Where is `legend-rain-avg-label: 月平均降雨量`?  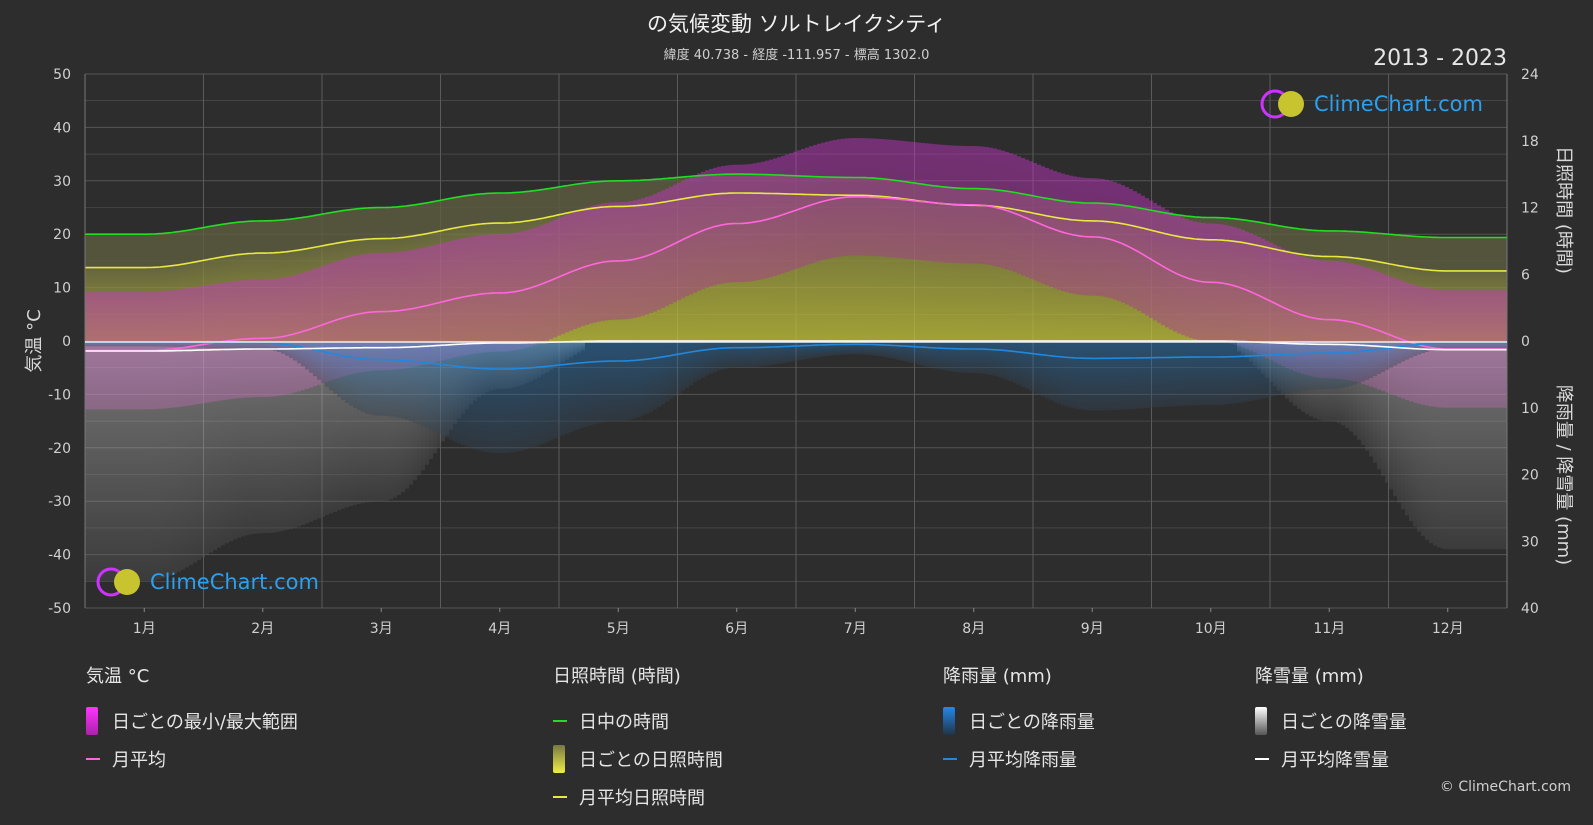
legend-rain-avg-label: 月平均降雨量 is located at coordinates (1023, 760).